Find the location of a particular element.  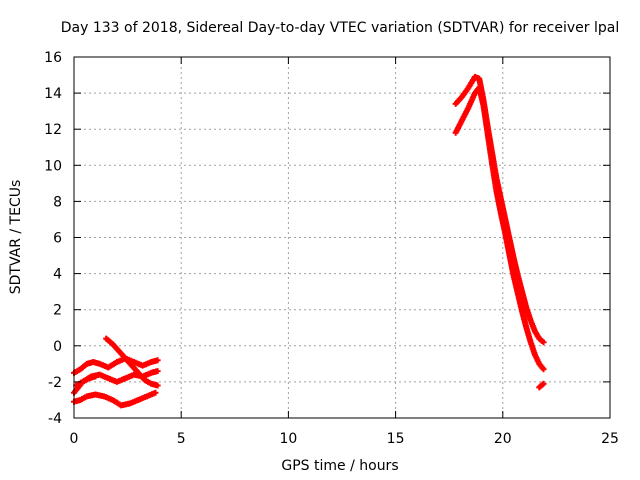

y-tick-label: 16 is located at coordinates (53, 58).